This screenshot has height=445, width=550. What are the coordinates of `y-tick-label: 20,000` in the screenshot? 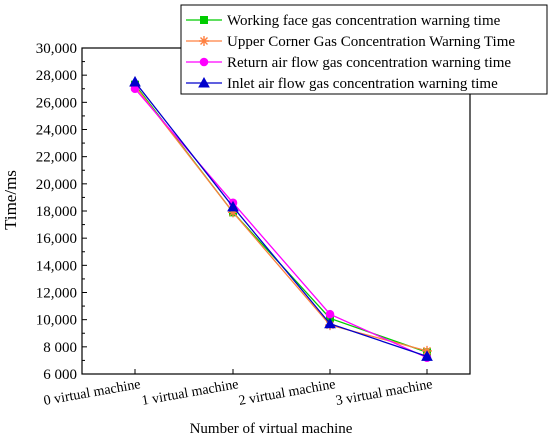 It's located at (56, 185).